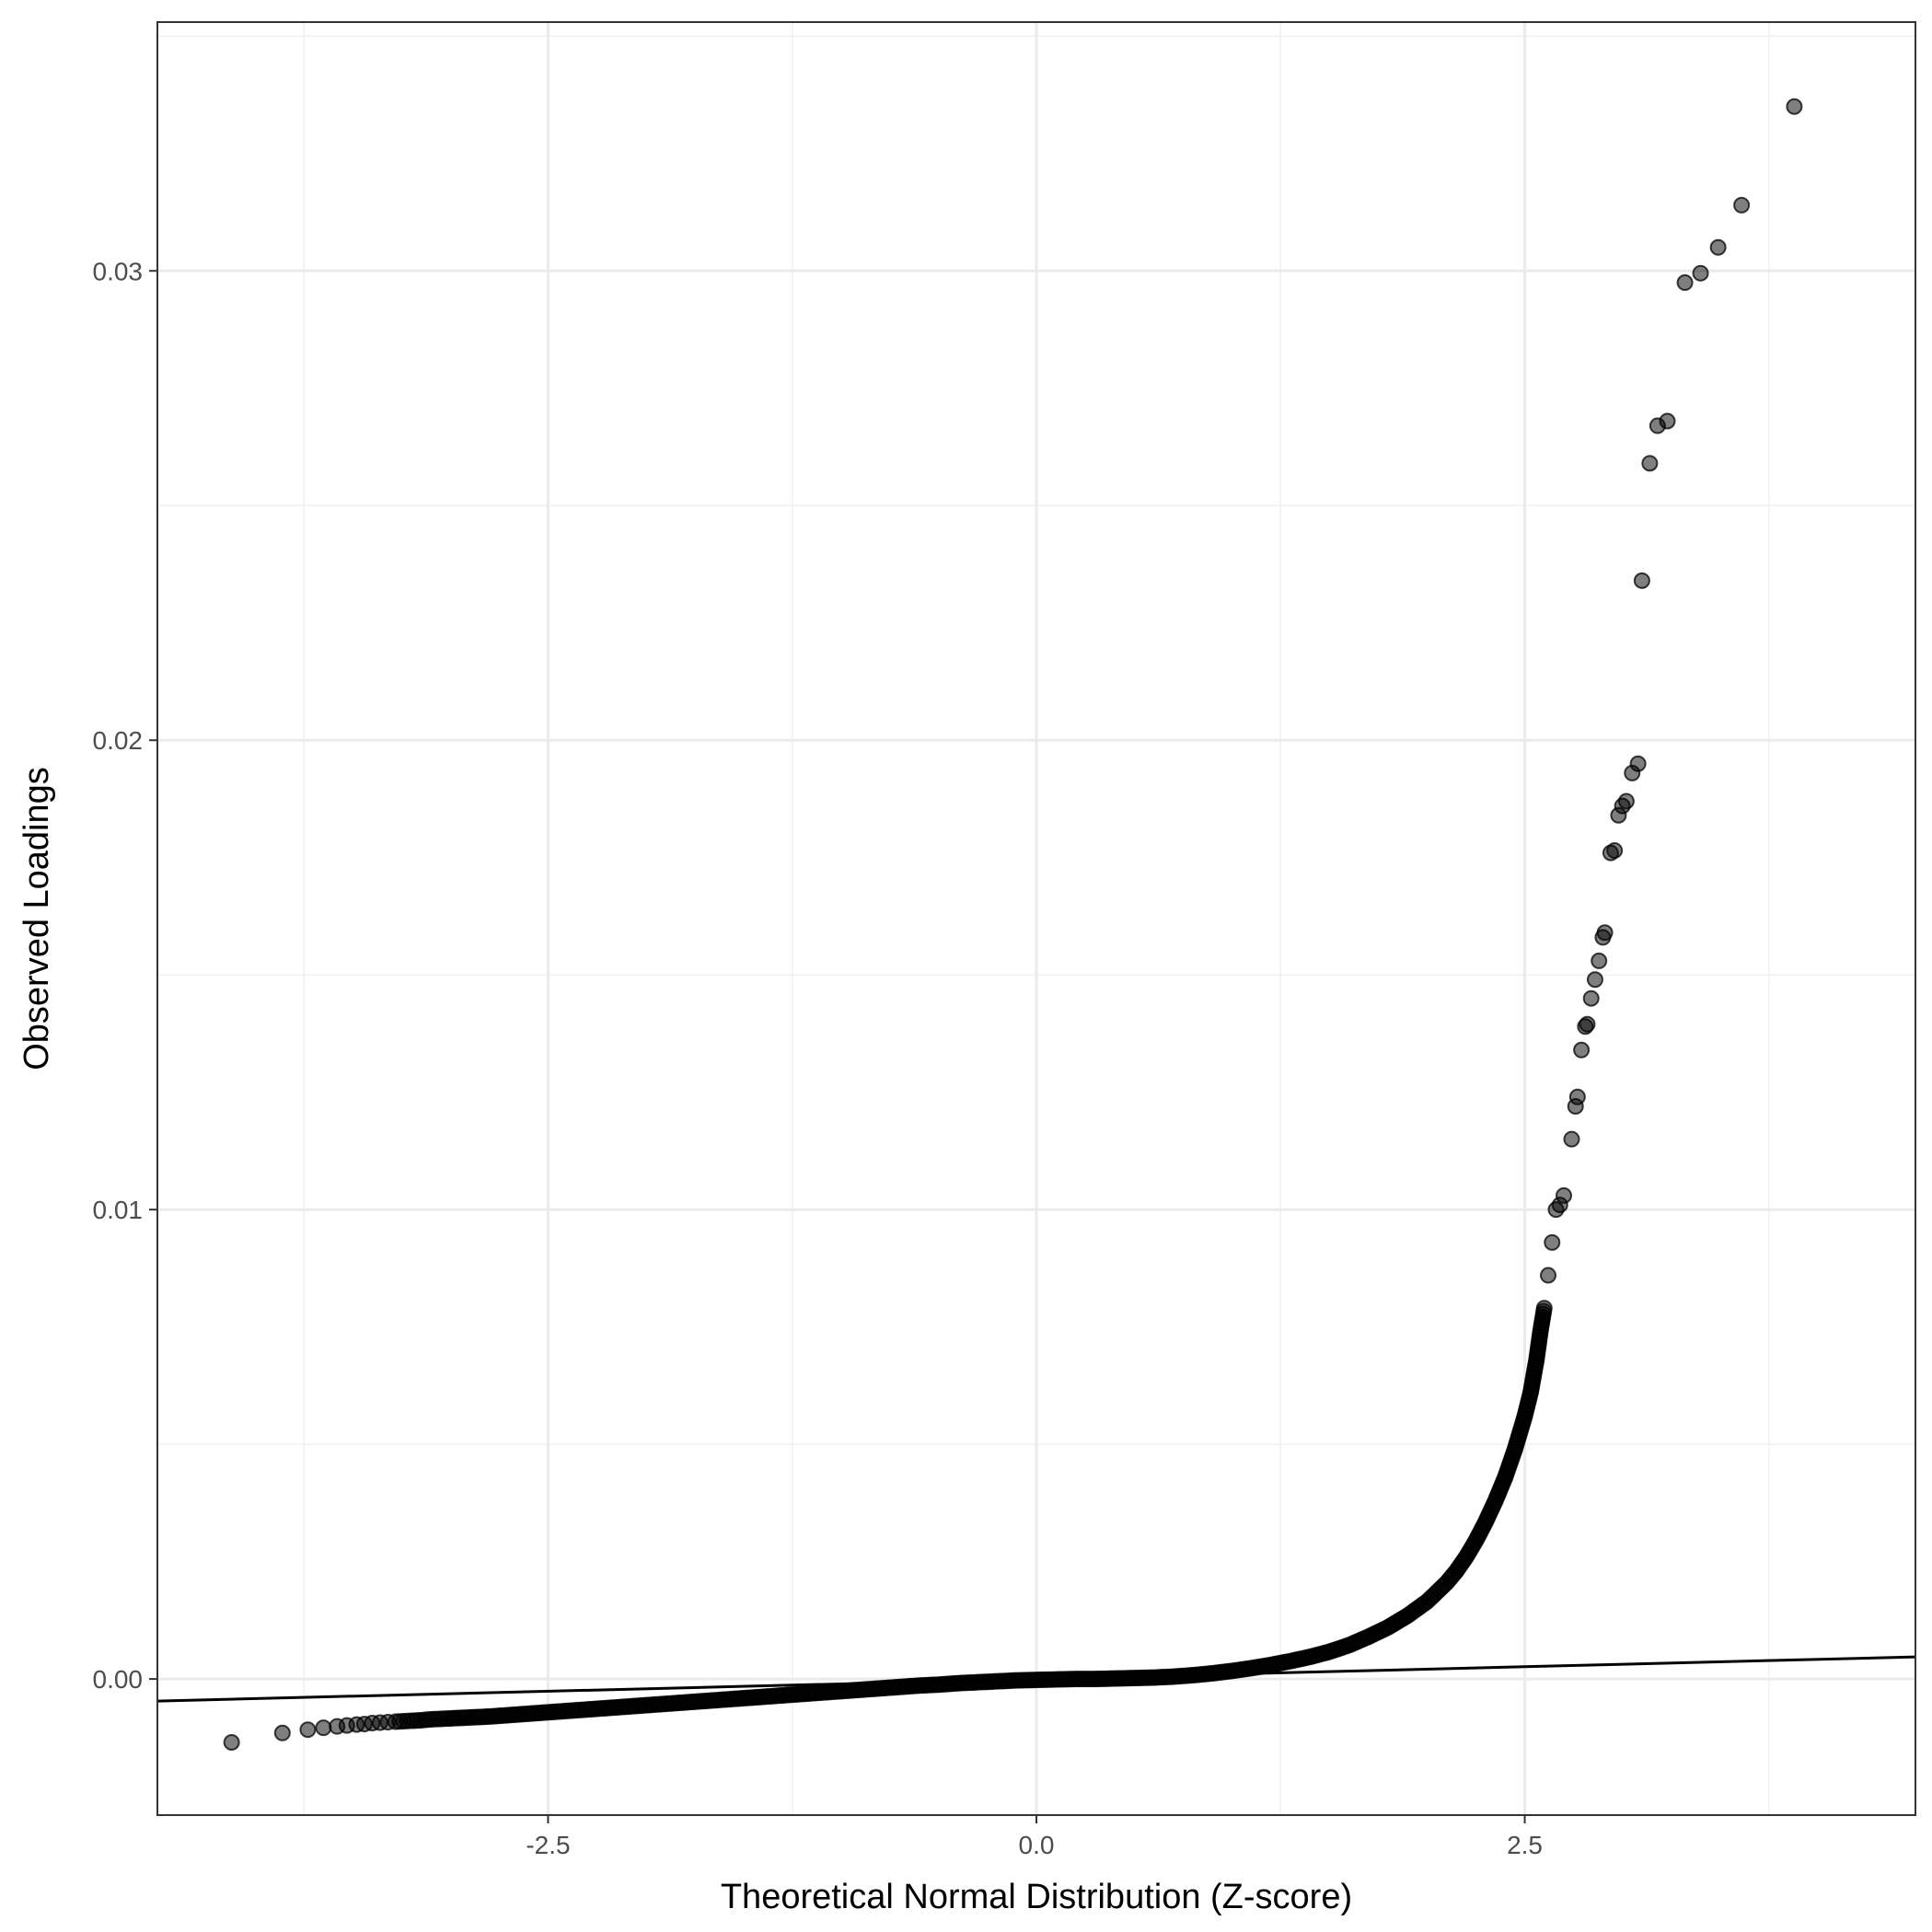 This screenshot has height=1932, width=1932. What do you see at coordinates (37, 919) in the screenshot?
I see `y-axis-title: Observed Loadings` at bounding box center [37, 919].